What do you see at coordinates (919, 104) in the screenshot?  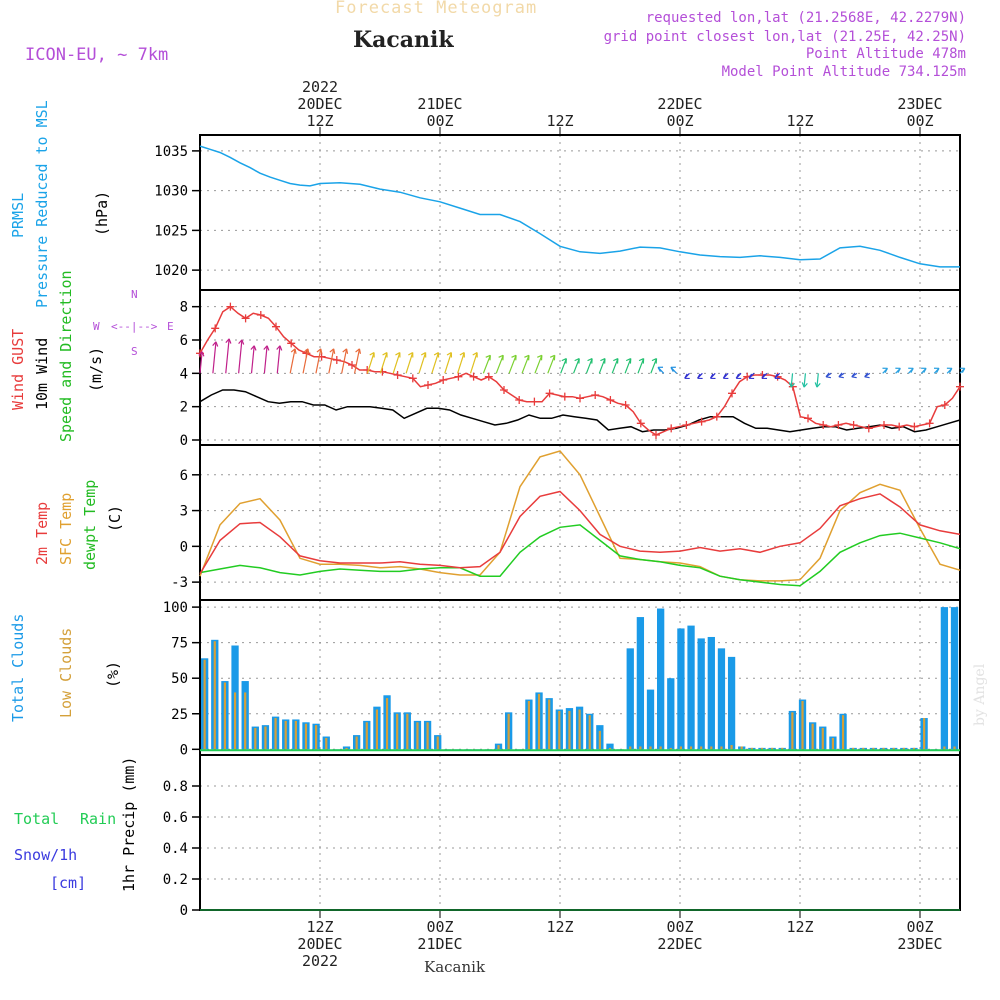 I see `x-tick-label-top: 23DEC` at bounding box center [919, 104].